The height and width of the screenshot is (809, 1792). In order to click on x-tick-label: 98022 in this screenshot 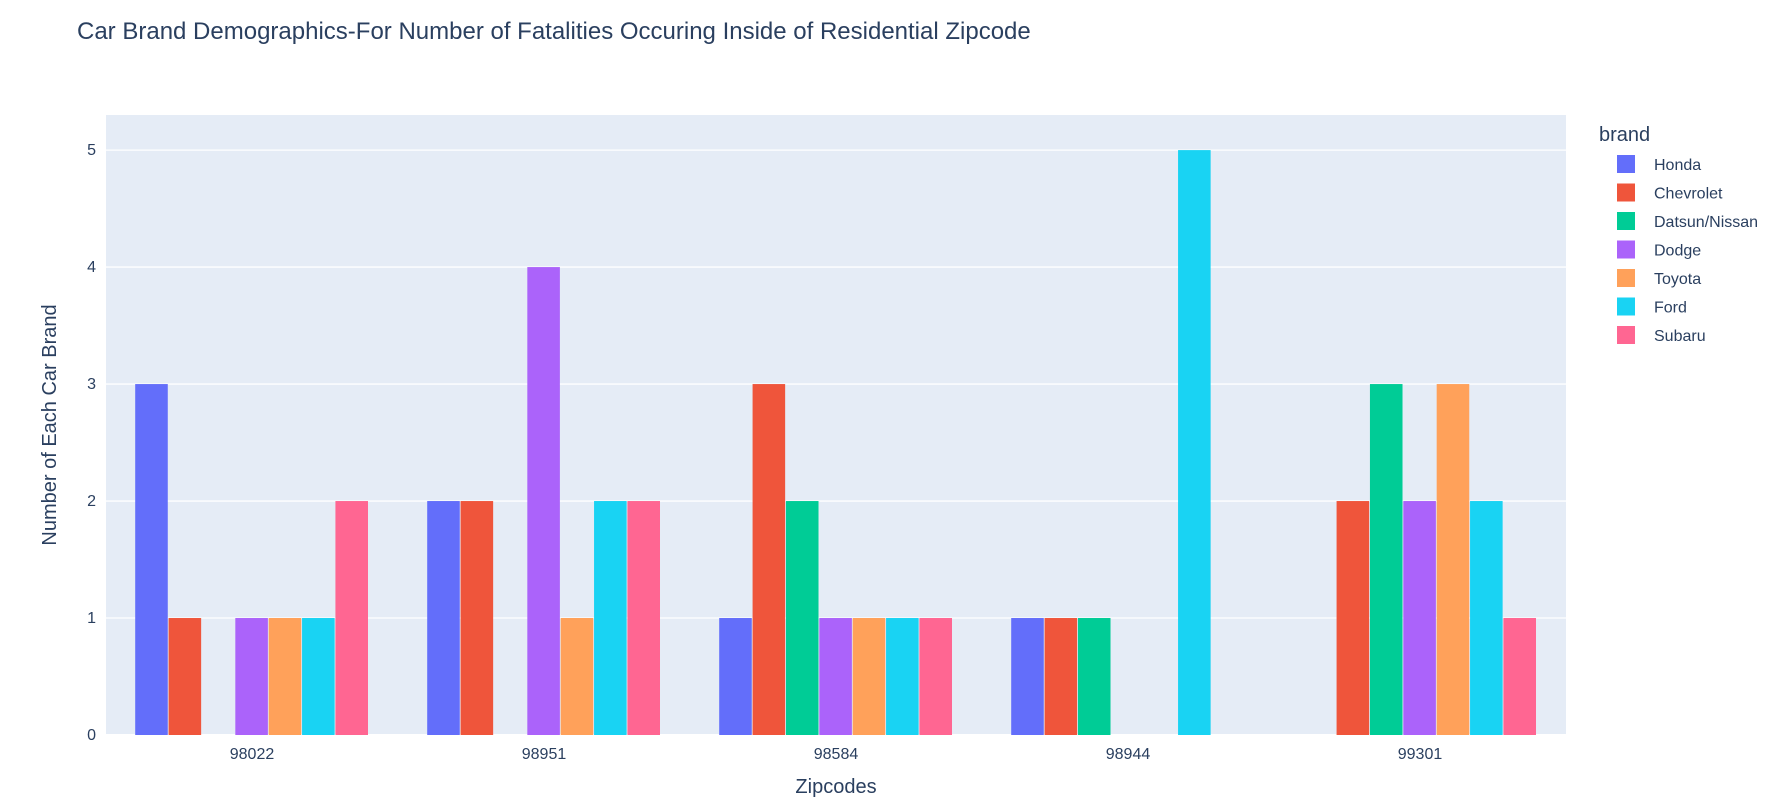, I will do `click(252, 754)`.